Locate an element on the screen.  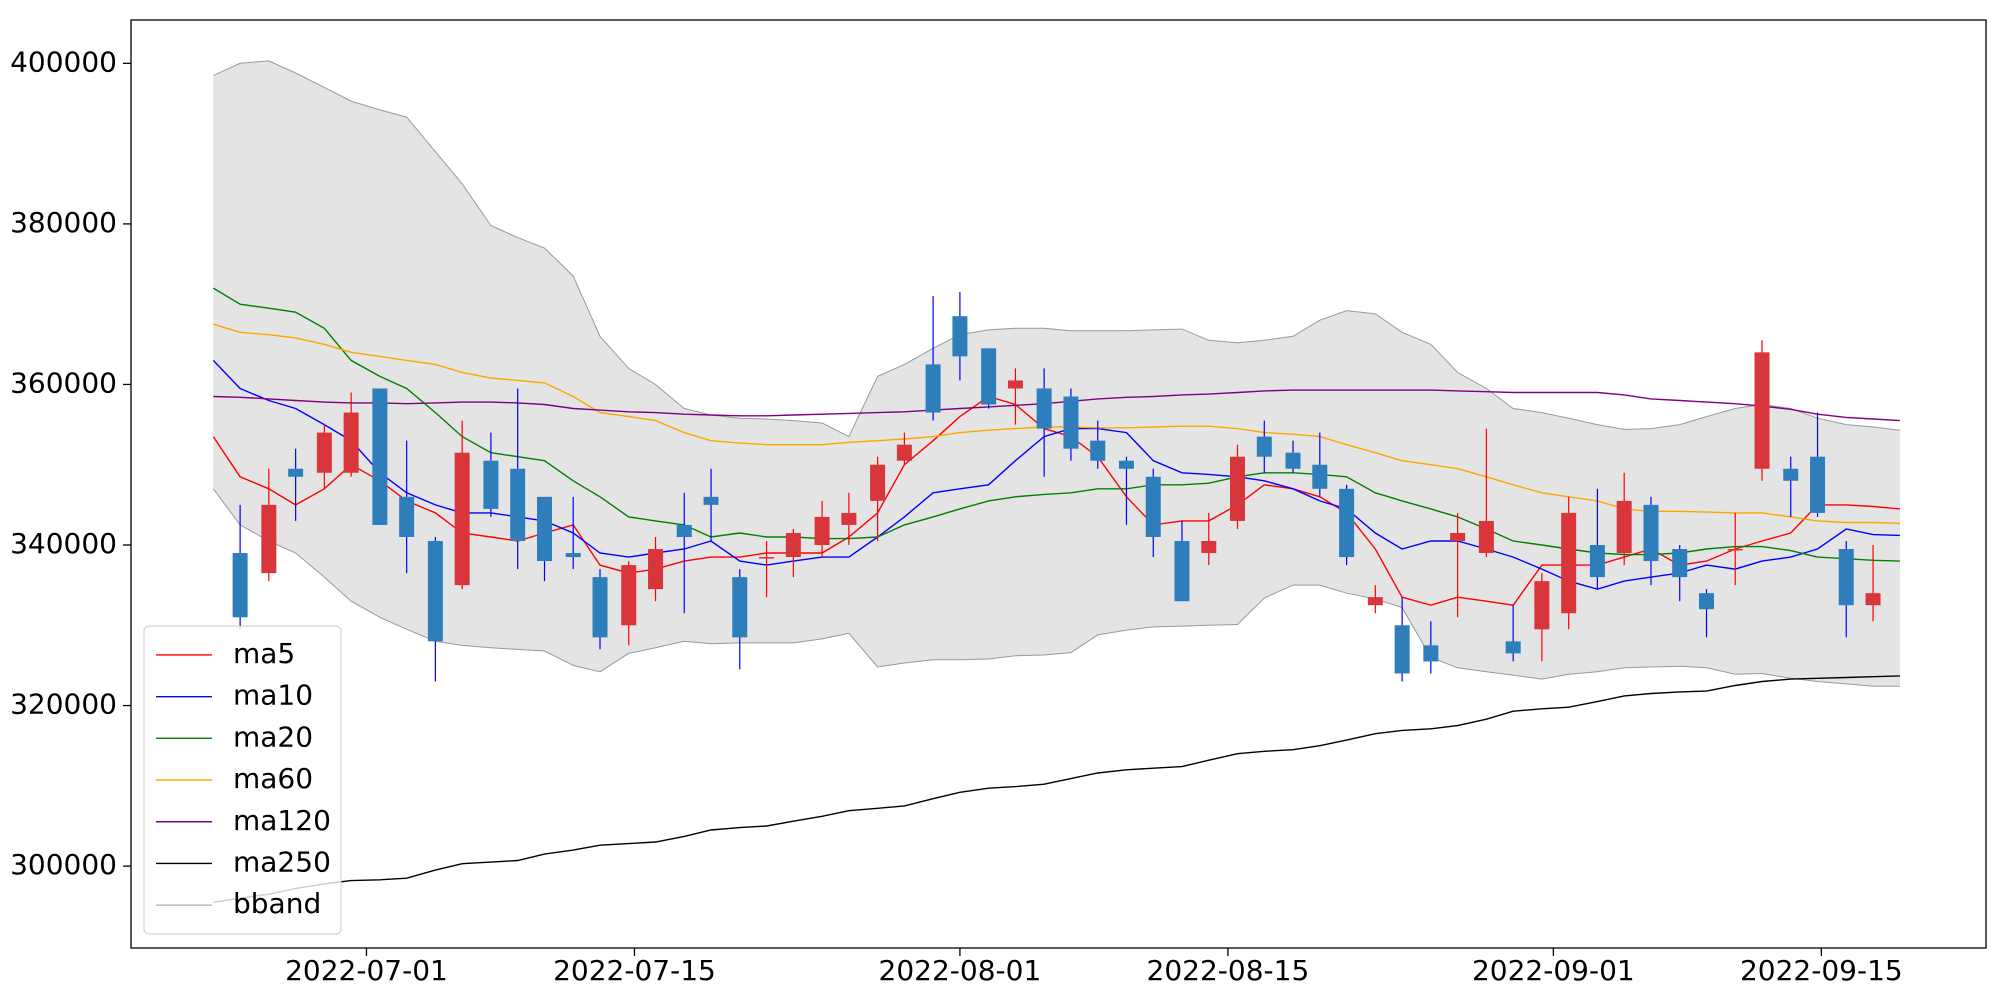
y-tick-label: 360000 is located at coordinates (63, 382).